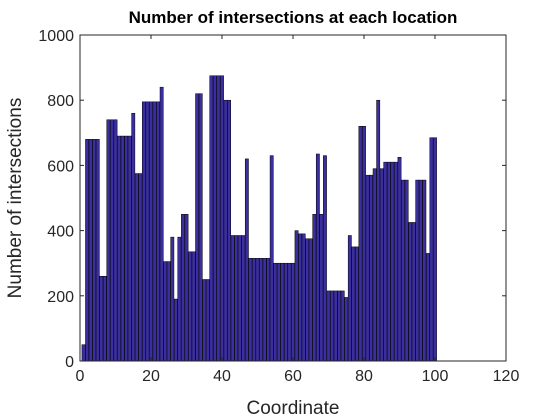 The width and height of the screenshot is (560, 420). I want to click on y-tick-label: 400, so click(60, 232).